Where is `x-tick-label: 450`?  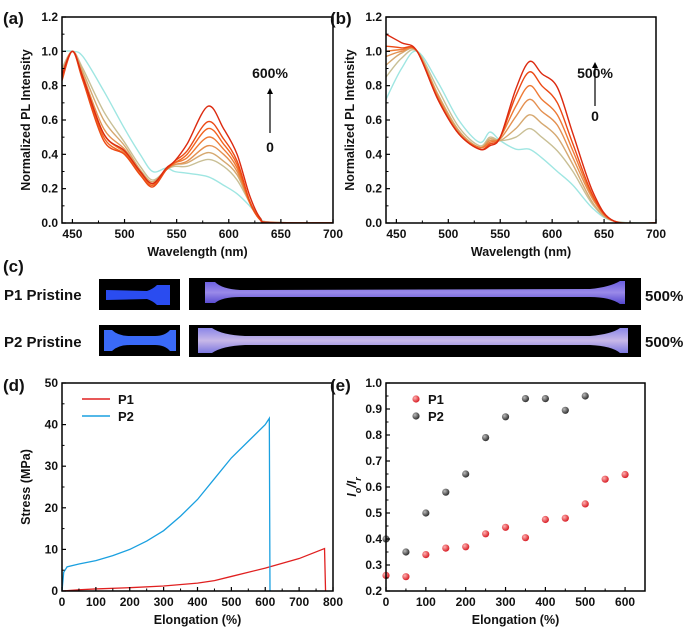 x-tick-label: 450 is located at coordinates (396, 234).